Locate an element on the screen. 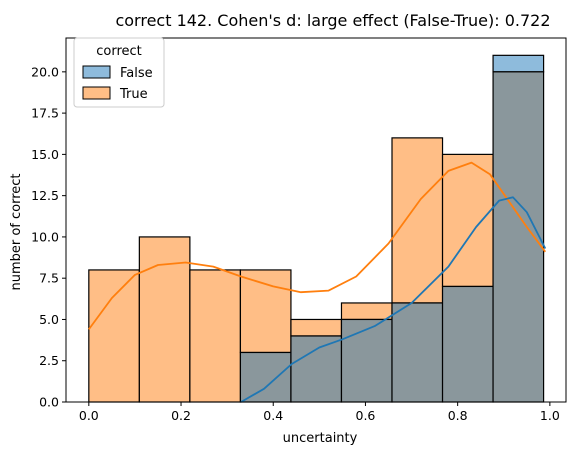  legend-swatch-true is located at coordinates (96, 93).